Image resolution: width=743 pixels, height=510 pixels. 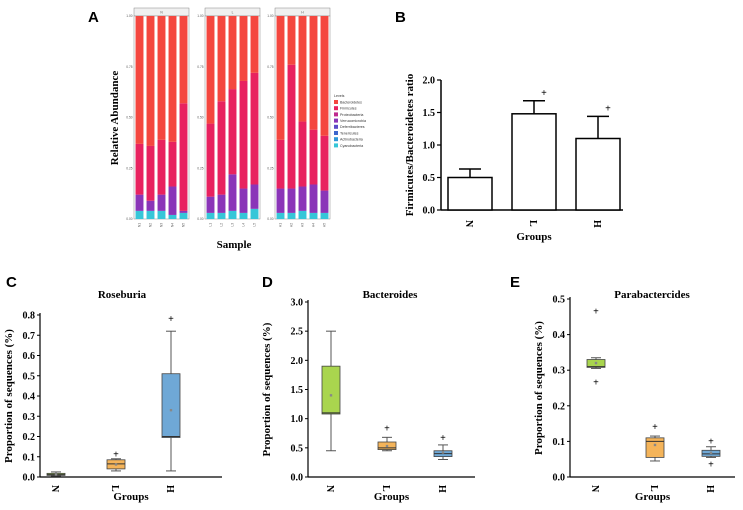 I want to click on bacteroides-mean-L, so click(x=387, y=446).